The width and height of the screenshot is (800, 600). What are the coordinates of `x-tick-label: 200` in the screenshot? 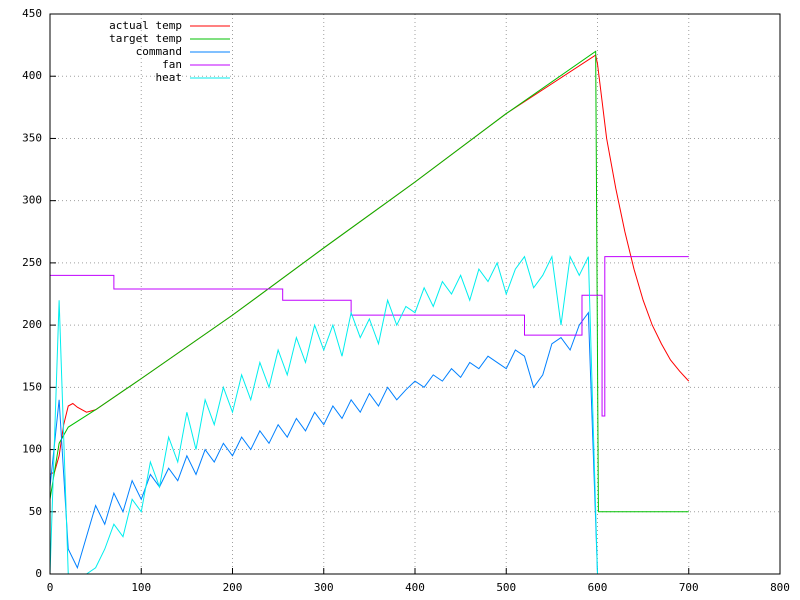 It's located at (233, 587).